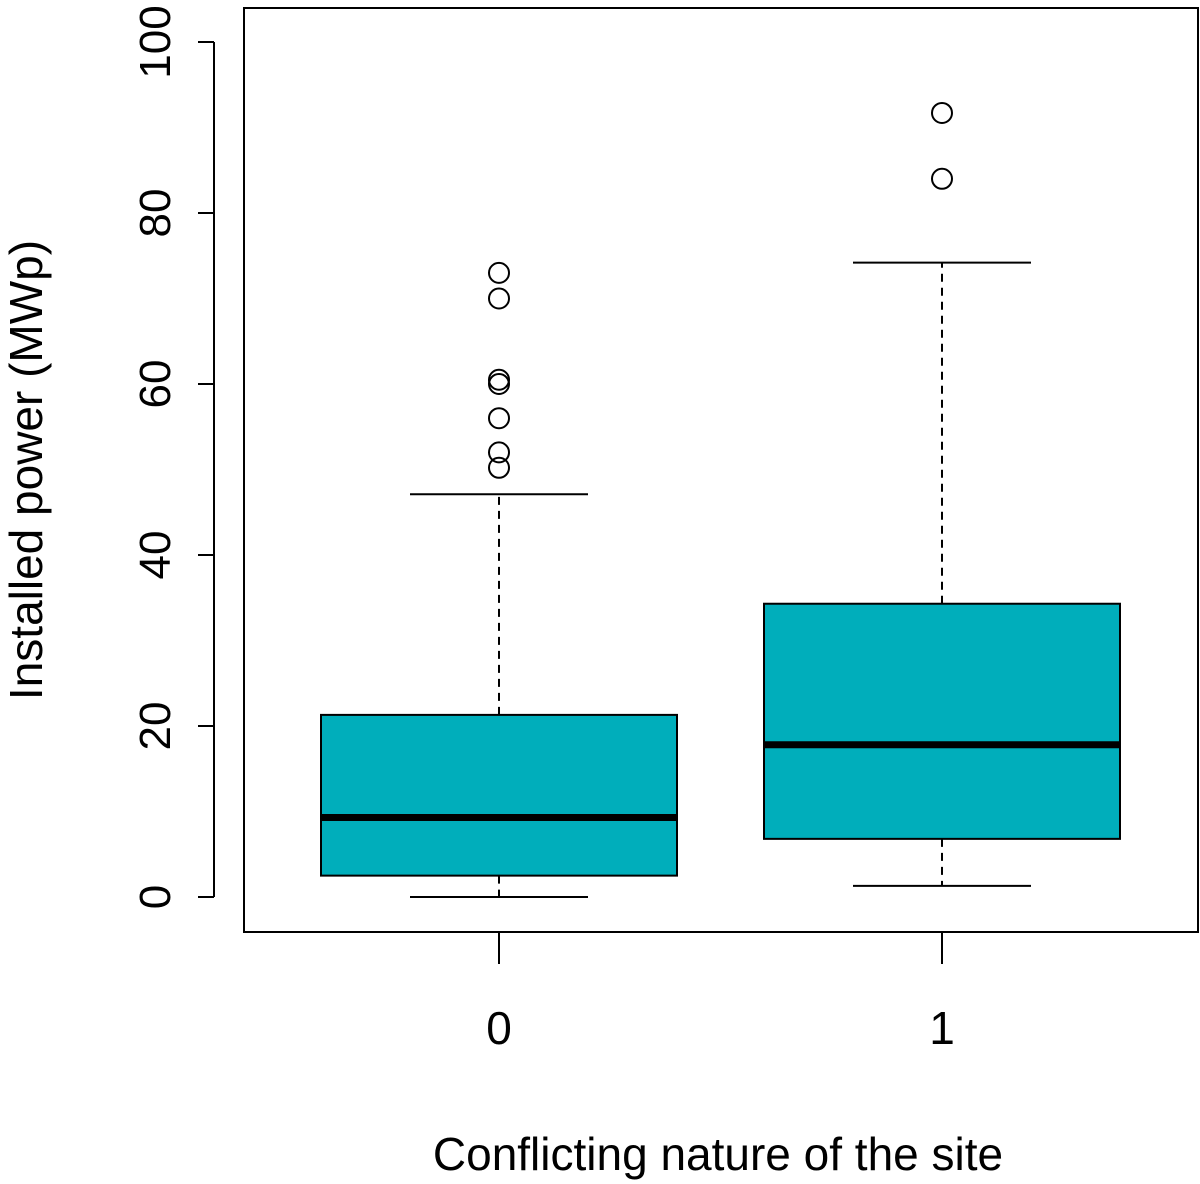 This screenshot has width=1200, height=1184. Describe the element at coordinates (155, 897) in the screenshot. I see `y-tick-label: 0` at that location.